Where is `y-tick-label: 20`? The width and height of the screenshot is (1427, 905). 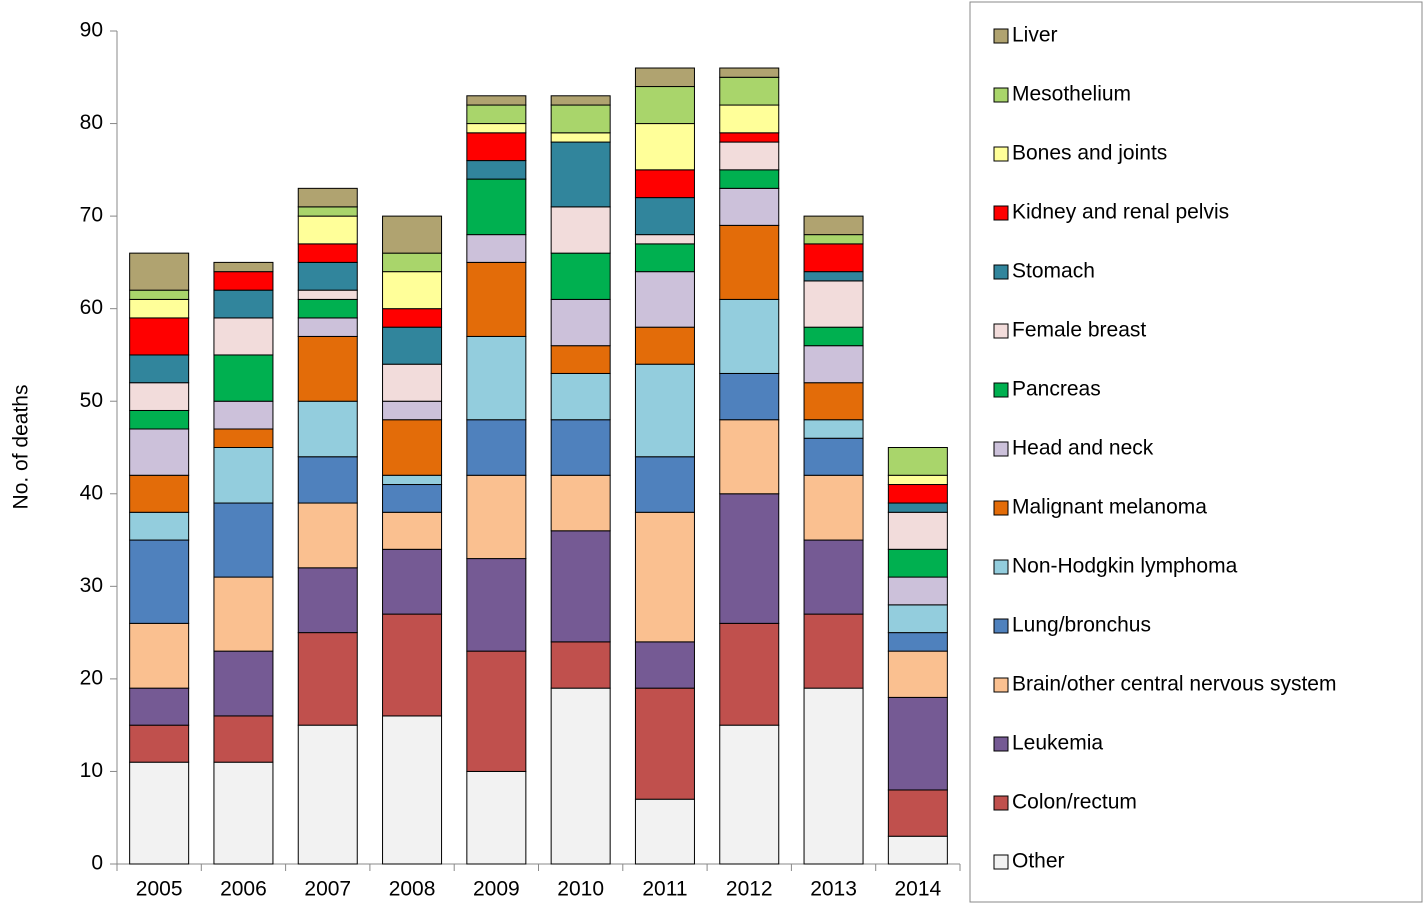 y-tick-label: 20 is located at coordinates (91, 677).